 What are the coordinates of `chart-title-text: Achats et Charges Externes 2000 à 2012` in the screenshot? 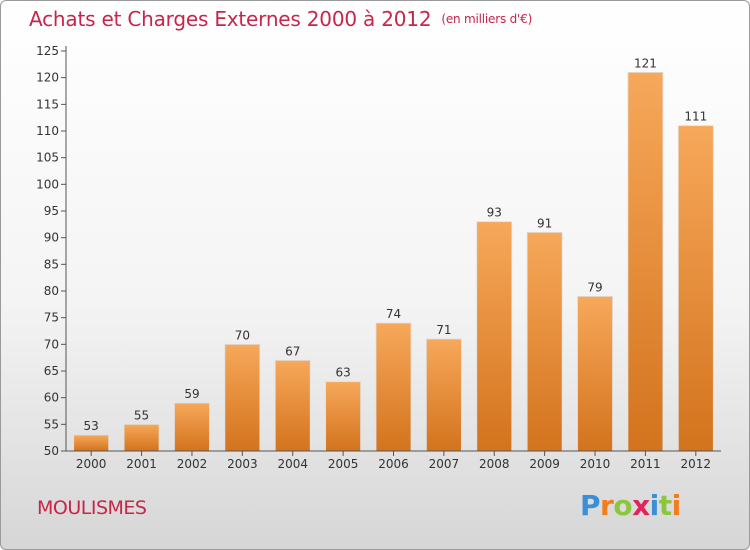 It's located at (230, 19).